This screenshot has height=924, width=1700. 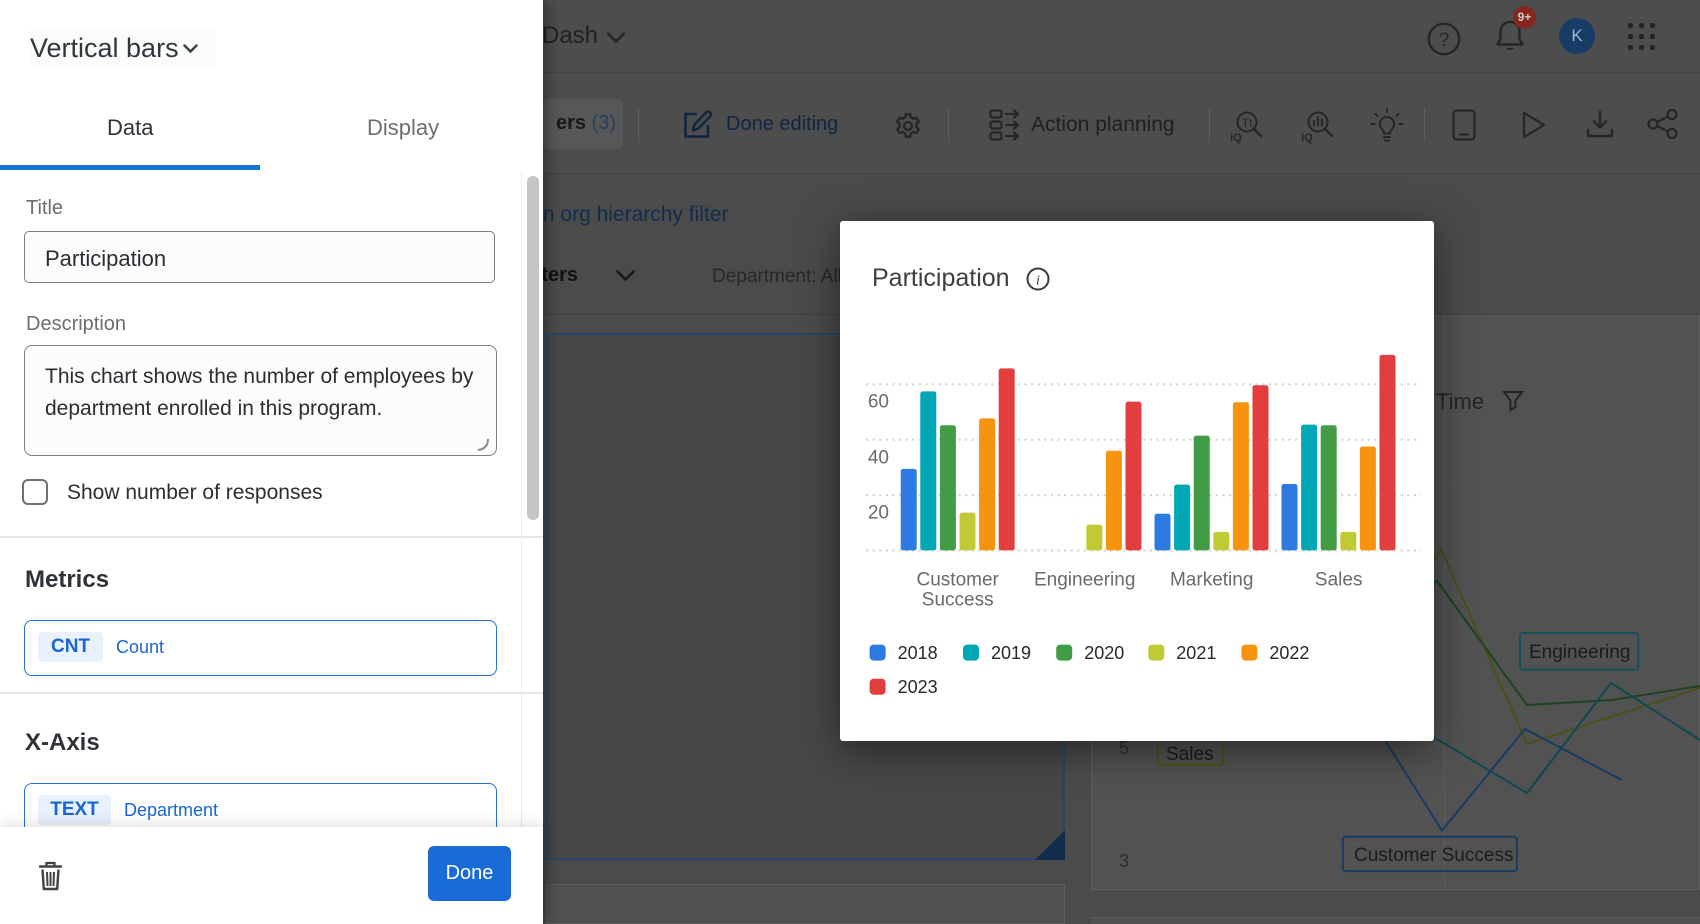 What do you see at coordinates (918, 687) in the screenshot?
I see `svg-text: 2023` at bounding box center [918, 687].